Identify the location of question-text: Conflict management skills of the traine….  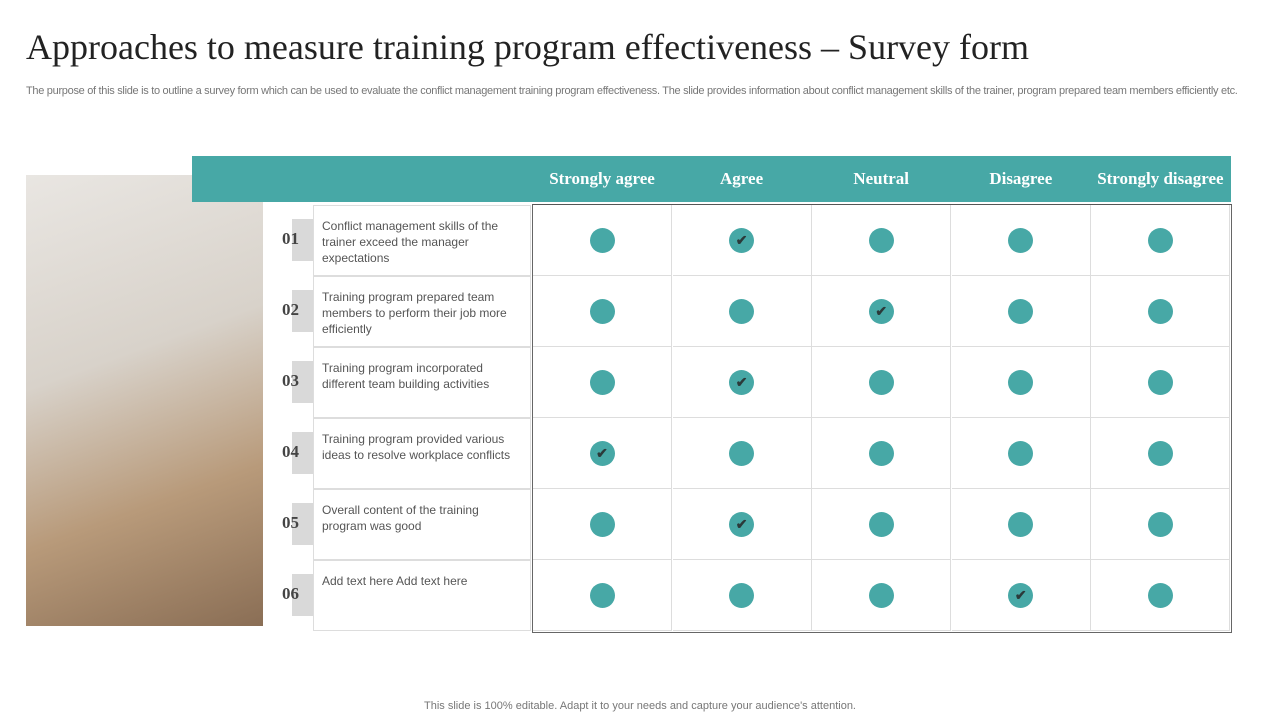
(422, 240).